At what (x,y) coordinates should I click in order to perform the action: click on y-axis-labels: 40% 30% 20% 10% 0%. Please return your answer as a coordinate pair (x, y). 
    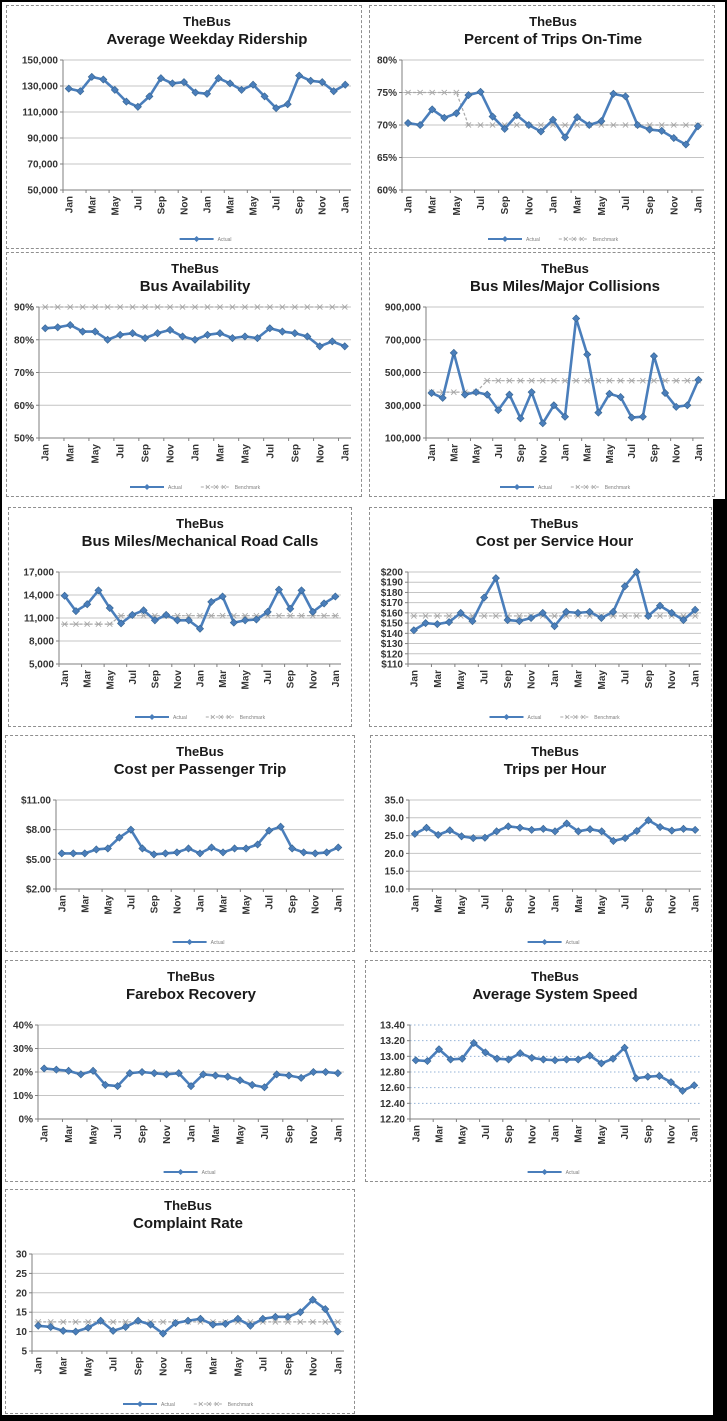
    Looking at the image, I should click on (25, 1073).